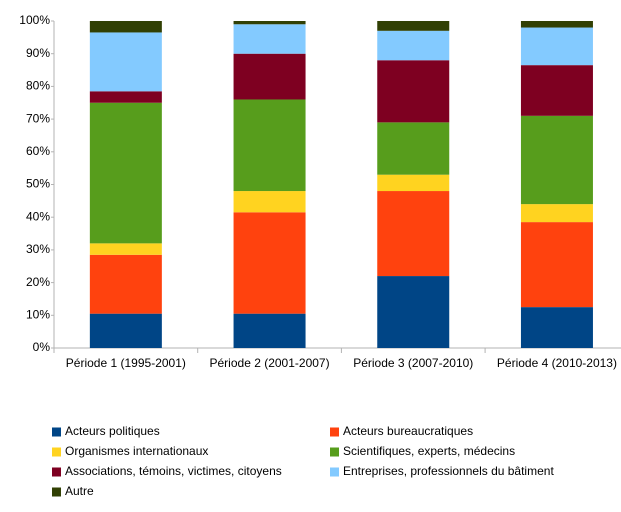 This screenshot has width=621, height=512. What do you see at coordinates (38, 151) in the screenshot?
I see `y-tick-label: 60%` at bounding box center [38, 151].